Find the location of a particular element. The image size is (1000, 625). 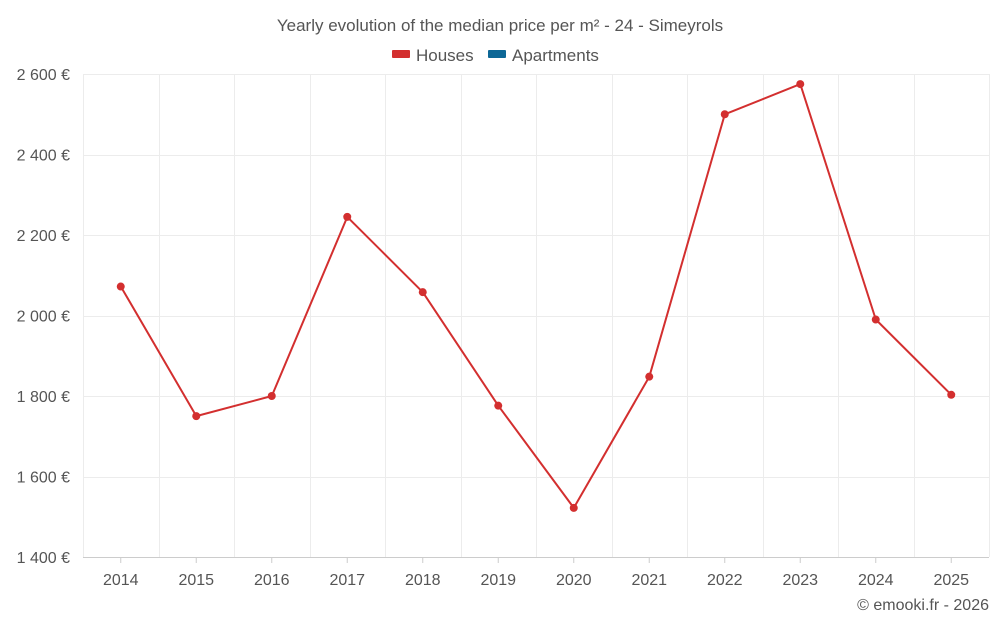

legend-swatch-houses is located at coordinates (401, 54).